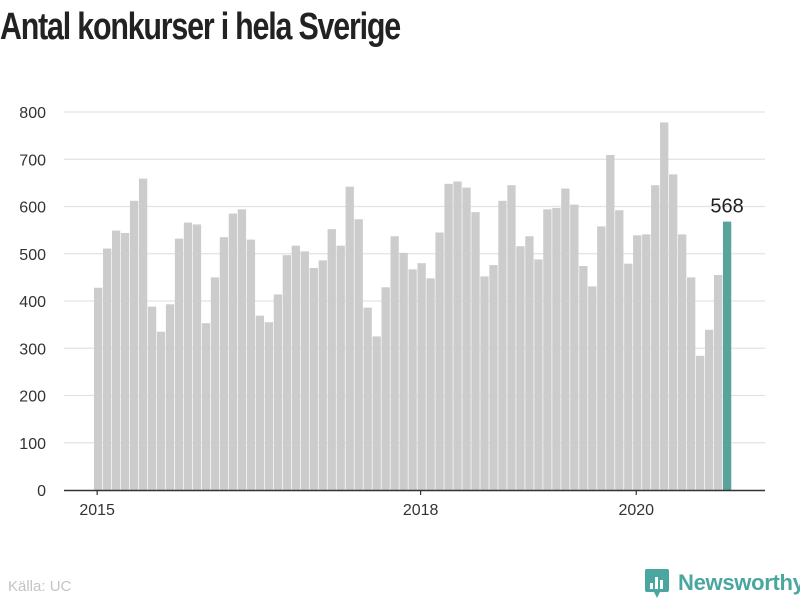 The height and width of the screenshot is (600, 800). I want to click on y-tick-label: 500, so click(32, 255).